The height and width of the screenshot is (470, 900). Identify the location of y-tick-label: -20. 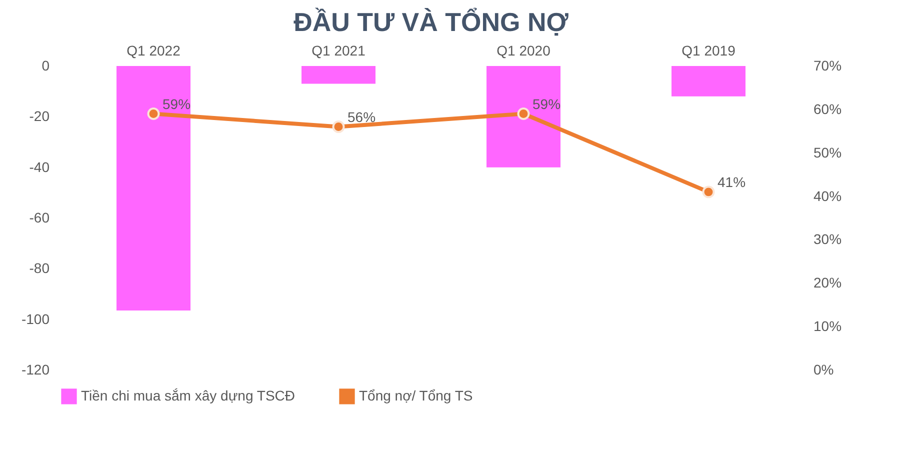
(39, 116).